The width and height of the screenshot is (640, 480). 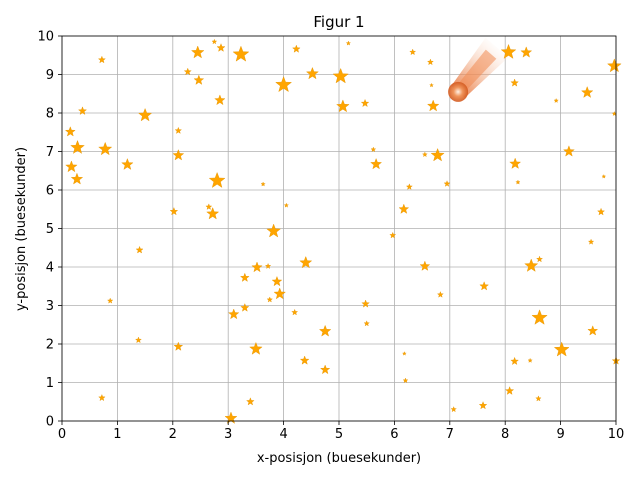 I want to click on comet-tail, so click(x=480, y=67).